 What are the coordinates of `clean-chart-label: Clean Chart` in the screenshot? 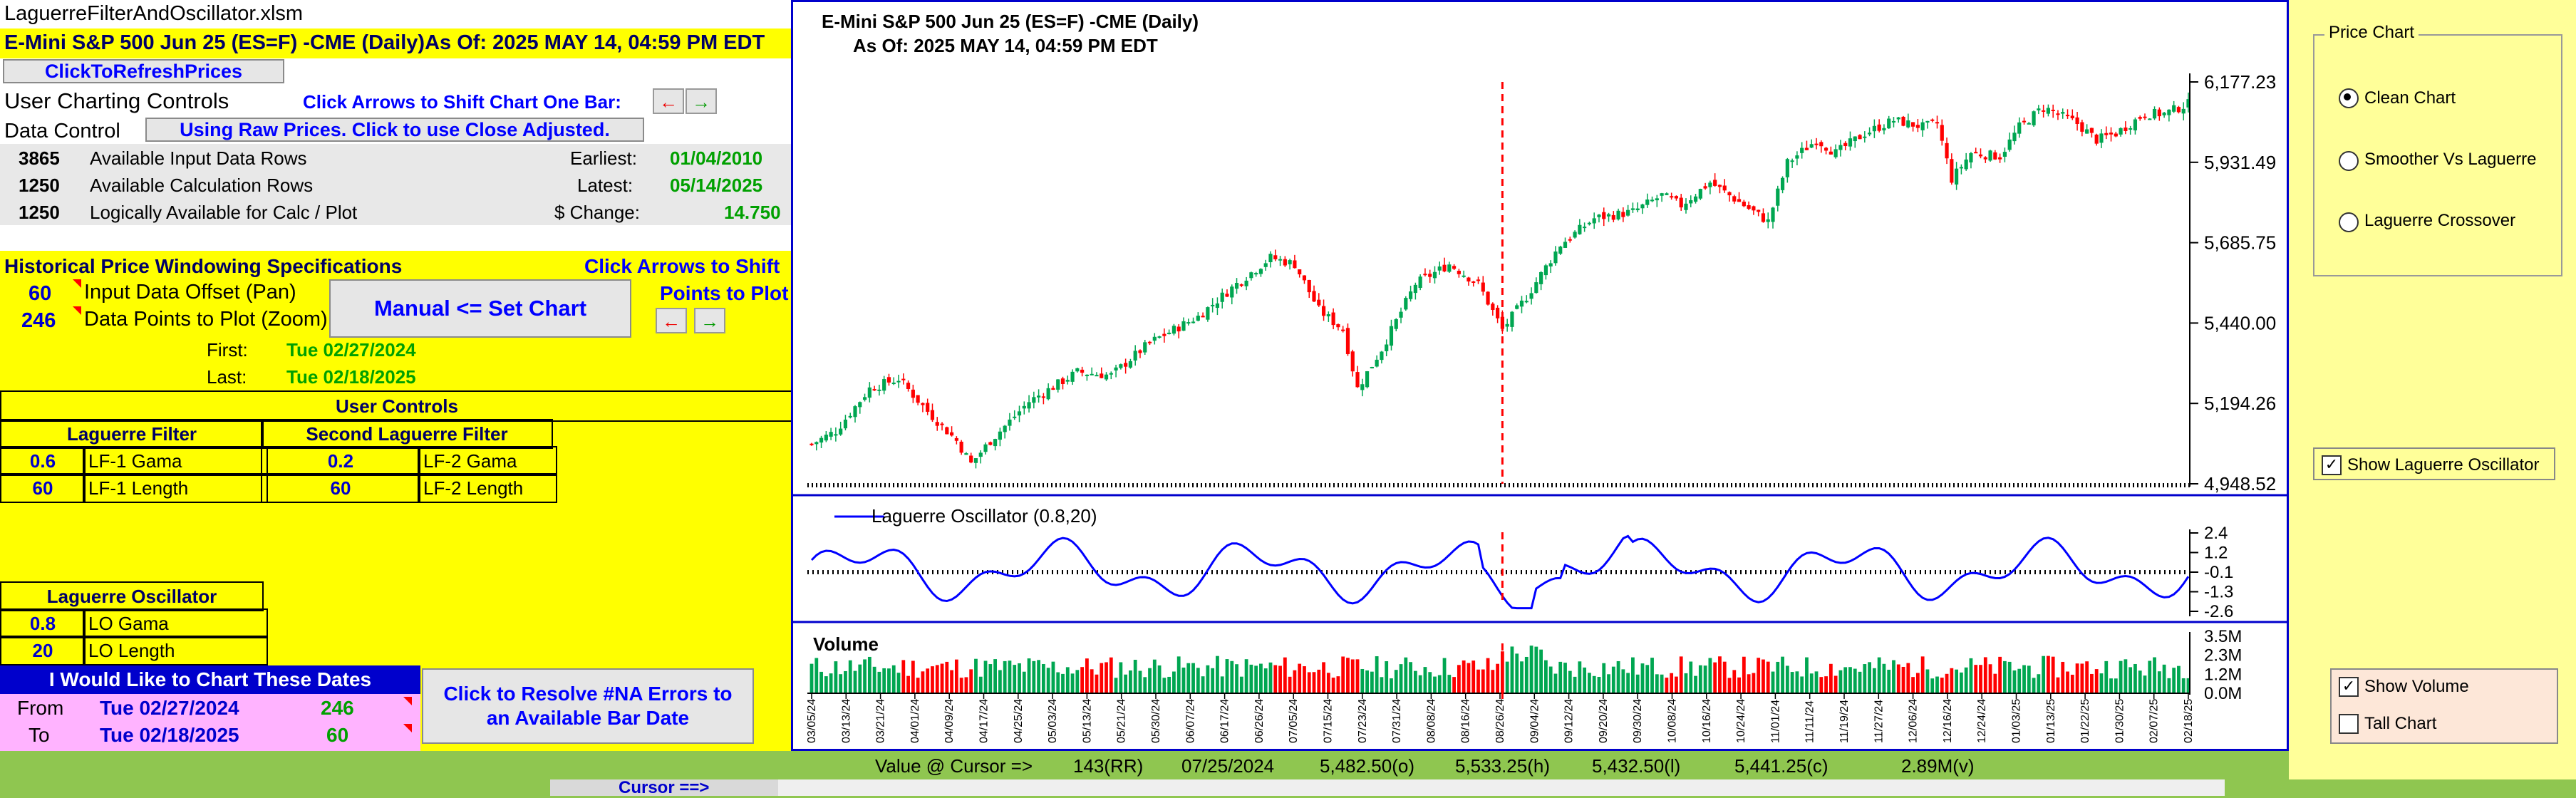 It's located at (2410, 98).